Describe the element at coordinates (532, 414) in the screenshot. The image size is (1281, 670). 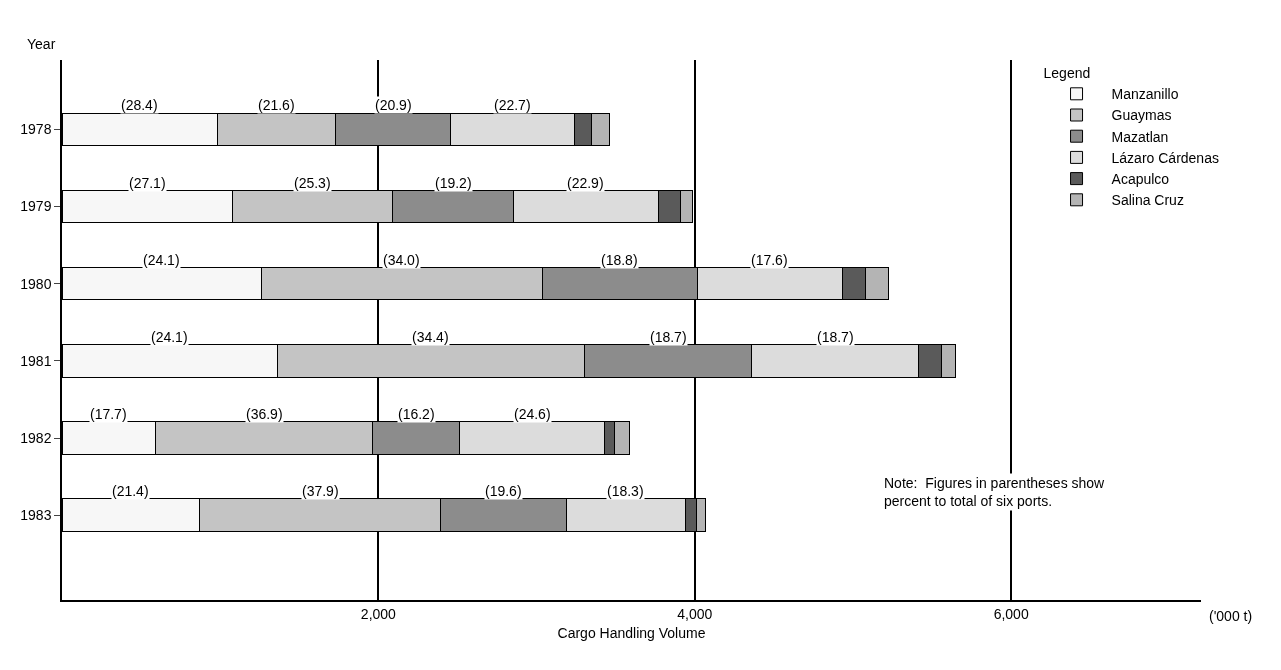
I see `annotation: (24.6)` at that location.